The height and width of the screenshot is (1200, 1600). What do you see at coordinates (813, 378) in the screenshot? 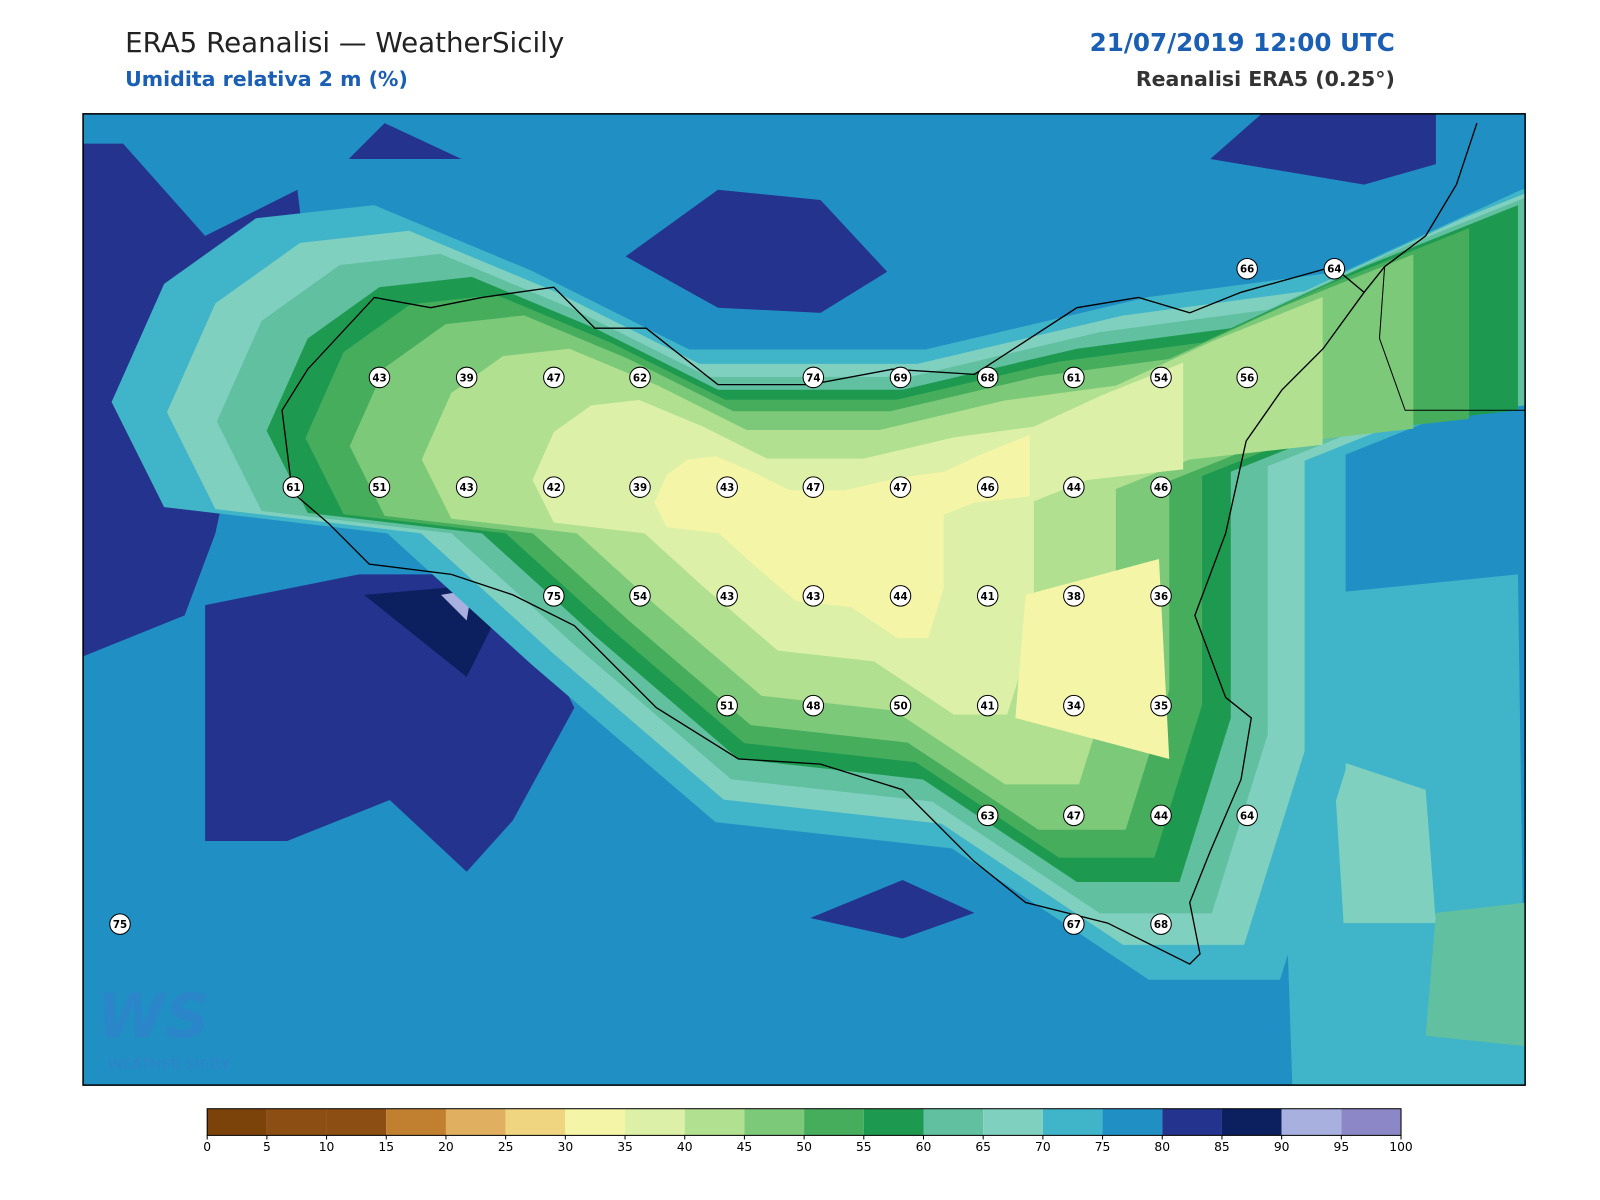
I see `station-value: 74` at bounding box center [813, 378].